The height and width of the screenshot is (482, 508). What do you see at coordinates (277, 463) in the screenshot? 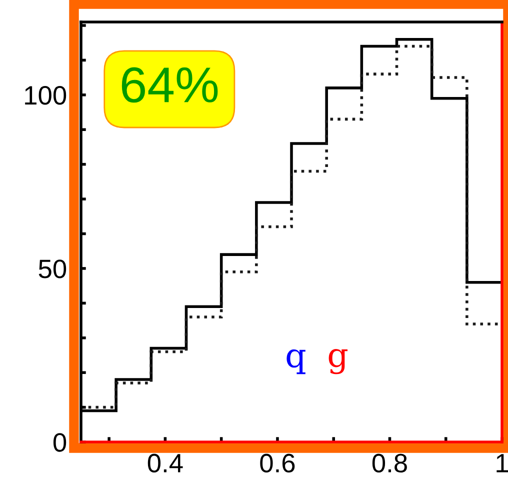
I see `x-tick-label: 0.6` at bounding box center [277, 463].